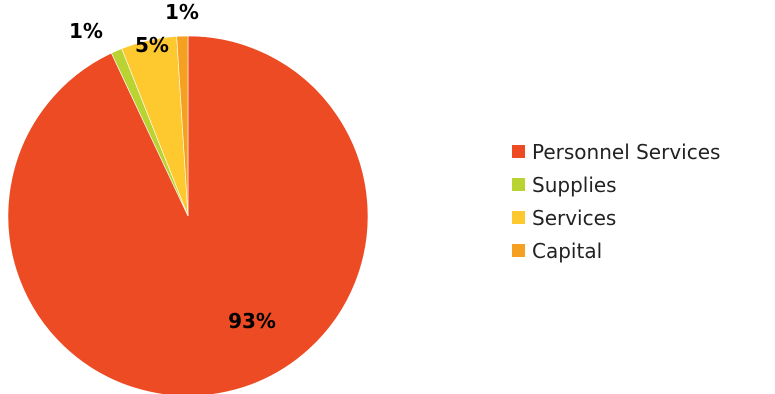 This screenshot has height=394, width=775. What do you see at coordinates (152, 45) in the screenshot?
I see `data-label-services: 5%` at bounding box center [152, 45].